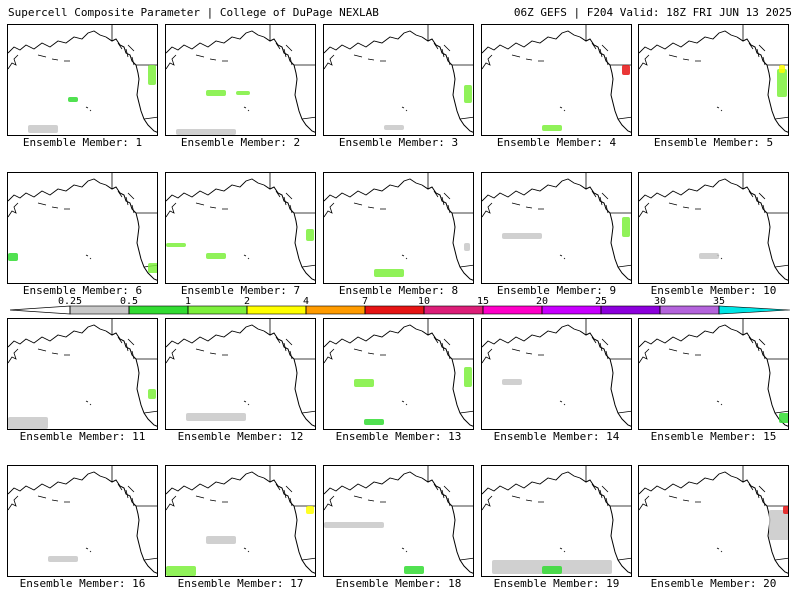  What do you see at coordinates (365, 301) in the screenshot?
I see `colorbar-tick-label: 7` at bounding box center [365, 301].